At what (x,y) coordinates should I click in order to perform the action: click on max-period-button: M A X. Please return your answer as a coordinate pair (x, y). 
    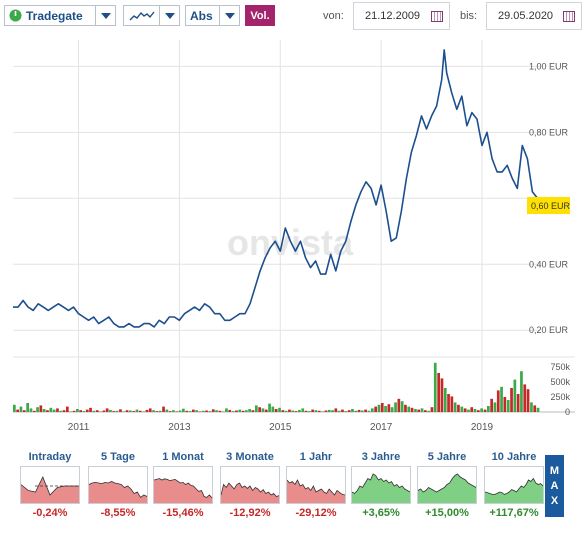
    Looking at the image, I should click on (554, 486).